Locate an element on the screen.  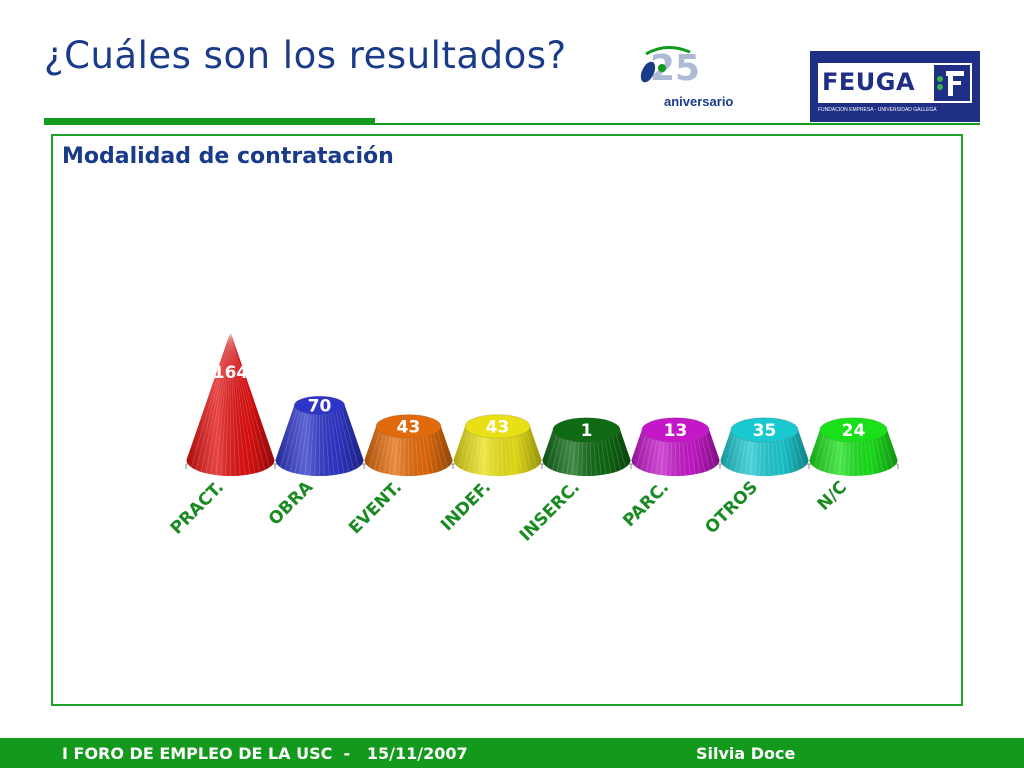
category-label: OTROS is located at coordinates (731, 507).